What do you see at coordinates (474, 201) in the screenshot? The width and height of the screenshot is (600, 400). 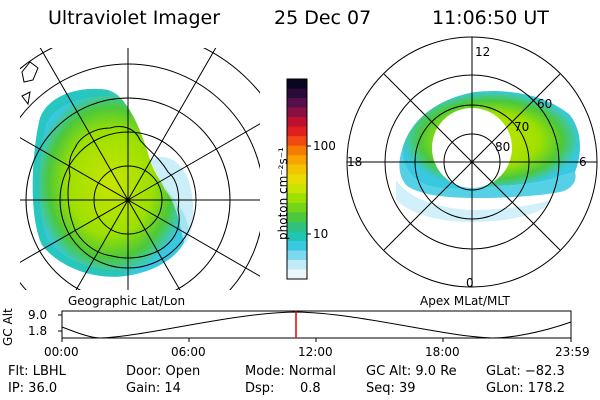 I see `apex-diffuse-glow` at bounding box center [474, 201].